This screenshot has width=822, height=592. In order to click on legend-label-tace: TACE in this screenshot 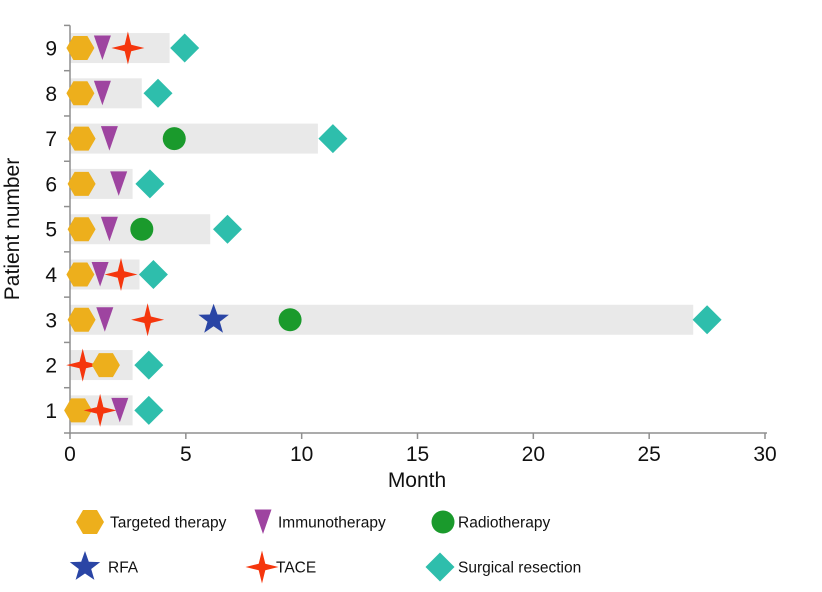, I will do `click(296, 568)`.